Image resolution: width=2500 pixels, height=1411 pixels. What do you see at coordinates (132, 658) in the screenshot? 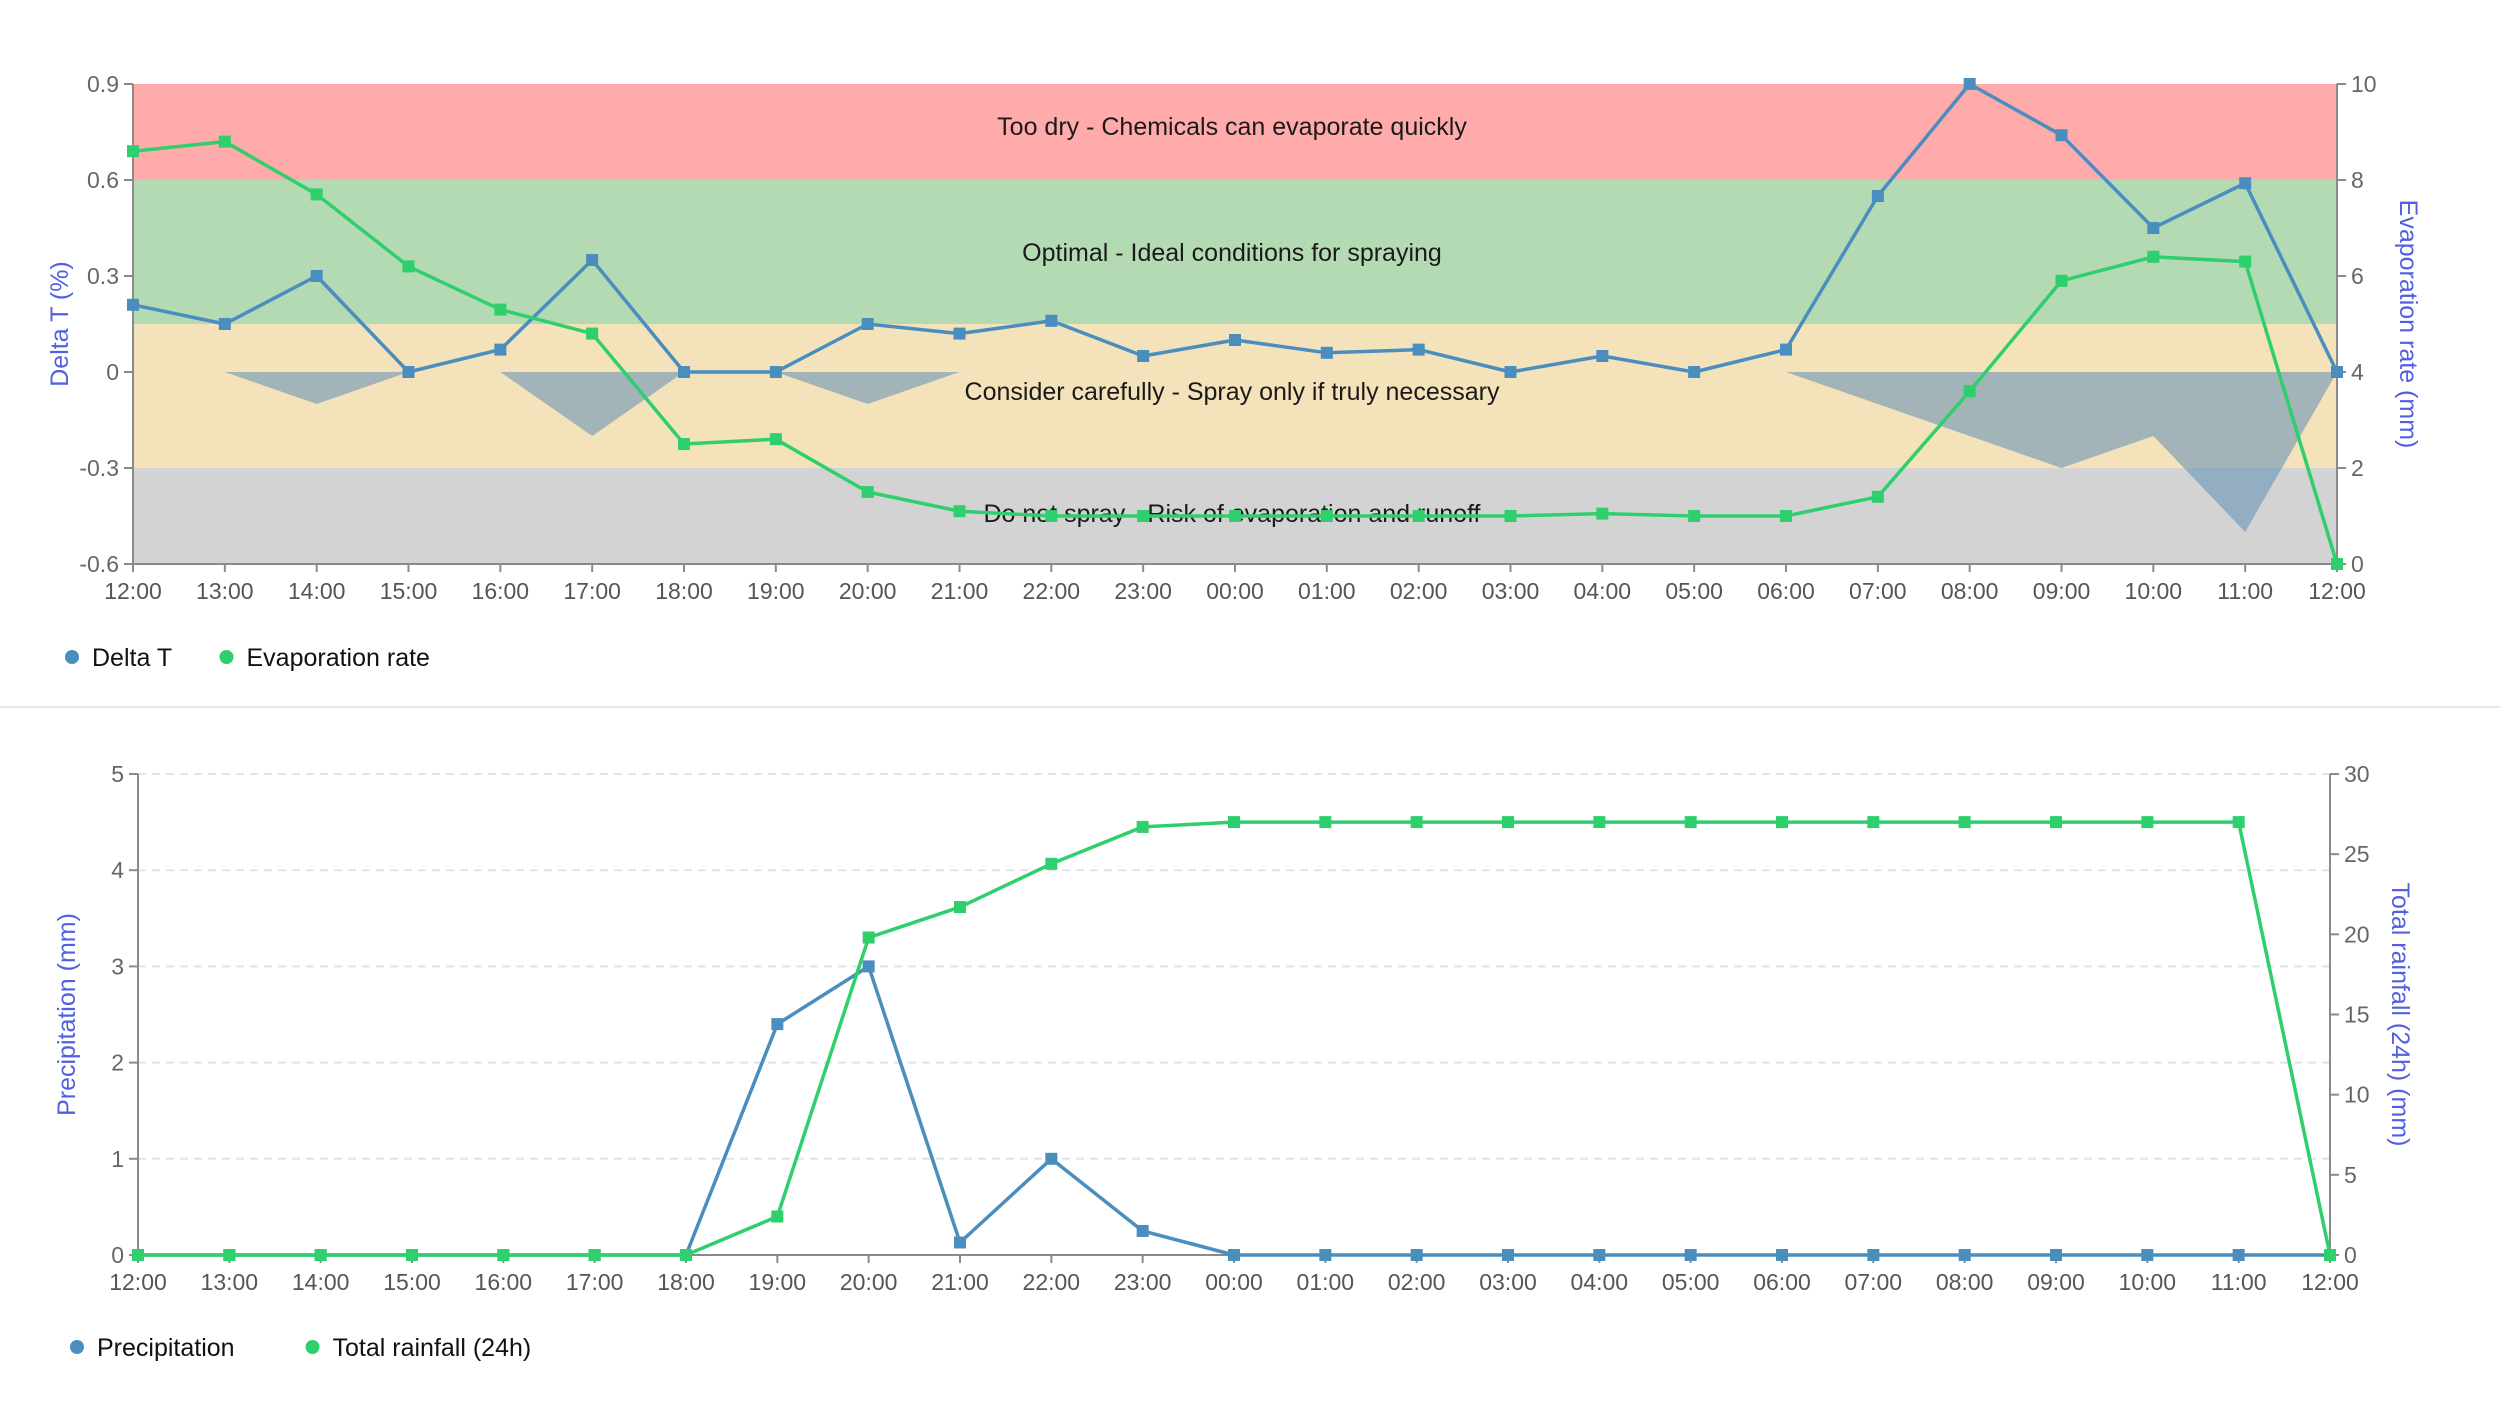
I see `legend-label-0: Delta T` at bounding box center [132, 658].